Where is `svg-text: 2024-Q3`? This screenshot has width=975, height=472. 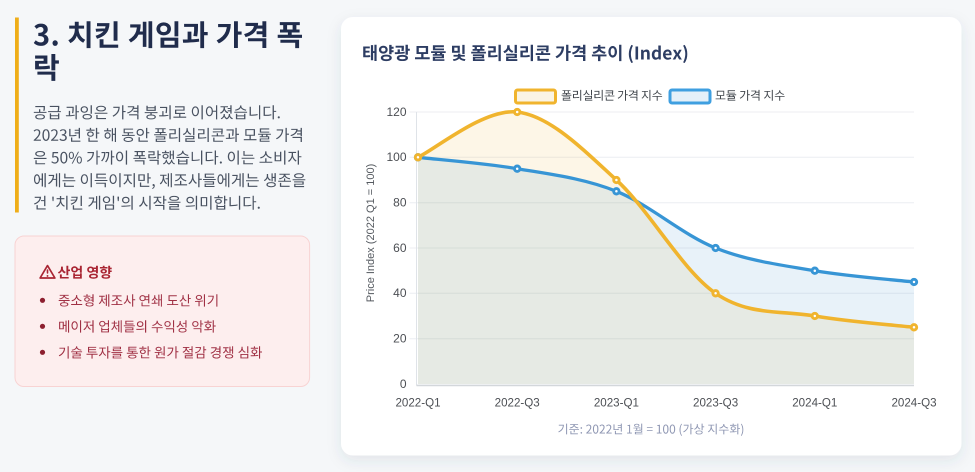 svg-text: 2024-Q3 is located at coordinates (913, 402).